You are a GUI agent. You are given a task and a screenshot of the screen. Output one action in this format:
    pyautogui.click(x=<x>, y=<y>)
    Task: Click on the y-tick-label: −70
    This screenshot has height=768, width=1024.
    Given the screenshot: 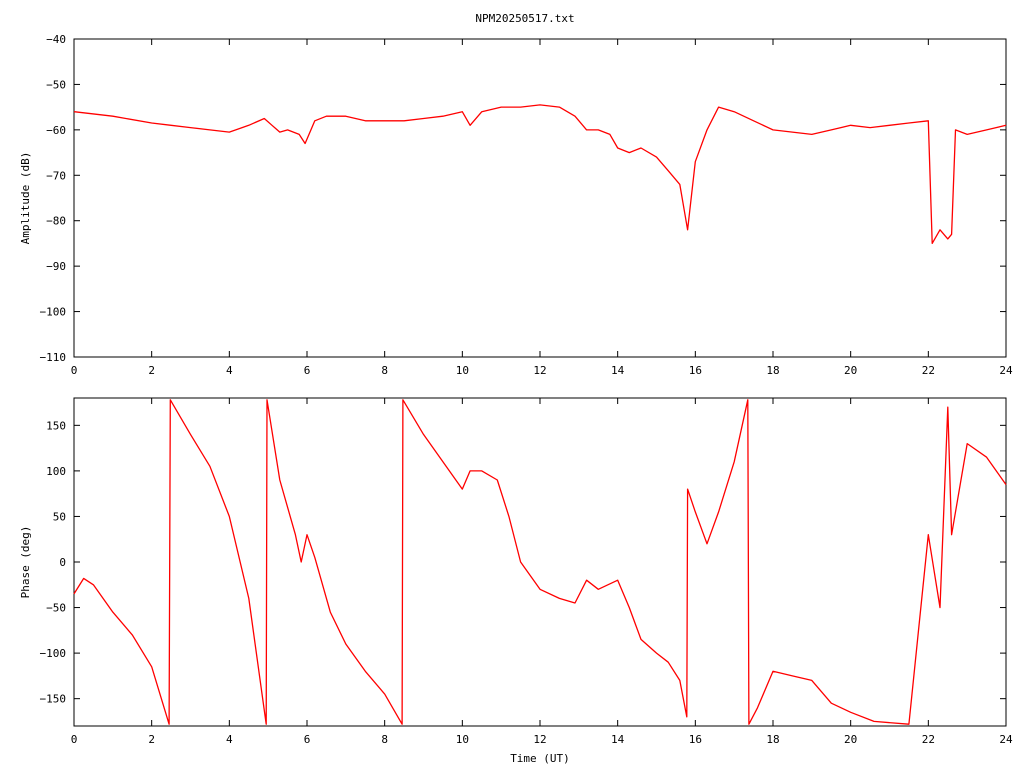 What is the action you would take?
    pyautogui.click(x=56, y=175)
    